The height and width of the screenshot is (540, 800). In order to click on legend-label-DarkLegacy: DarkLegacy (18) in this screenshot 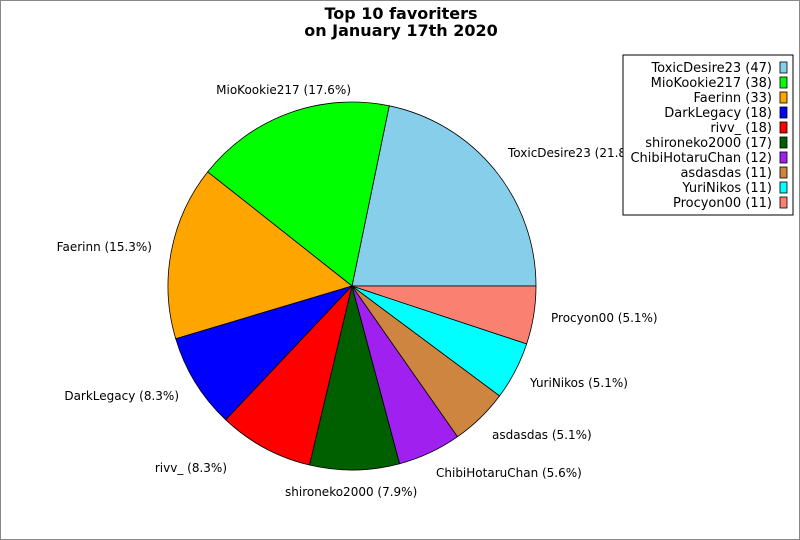, I will do `click(718, 113)`.